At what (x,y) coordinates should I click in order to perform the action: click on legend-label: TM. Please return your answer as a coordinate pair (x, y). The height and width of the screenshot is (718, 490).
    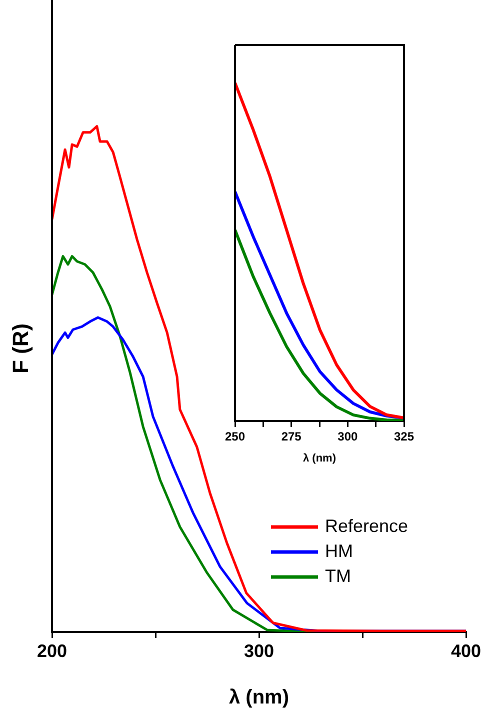
    Looking at the image, I should click on (338, 576).